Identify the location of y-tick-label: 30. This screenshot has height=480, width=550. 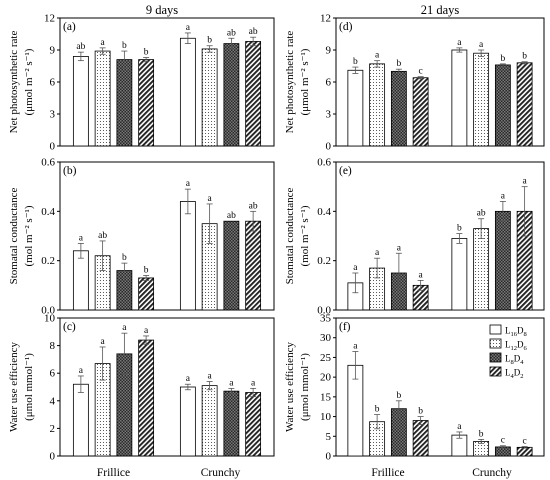
(326, 338).